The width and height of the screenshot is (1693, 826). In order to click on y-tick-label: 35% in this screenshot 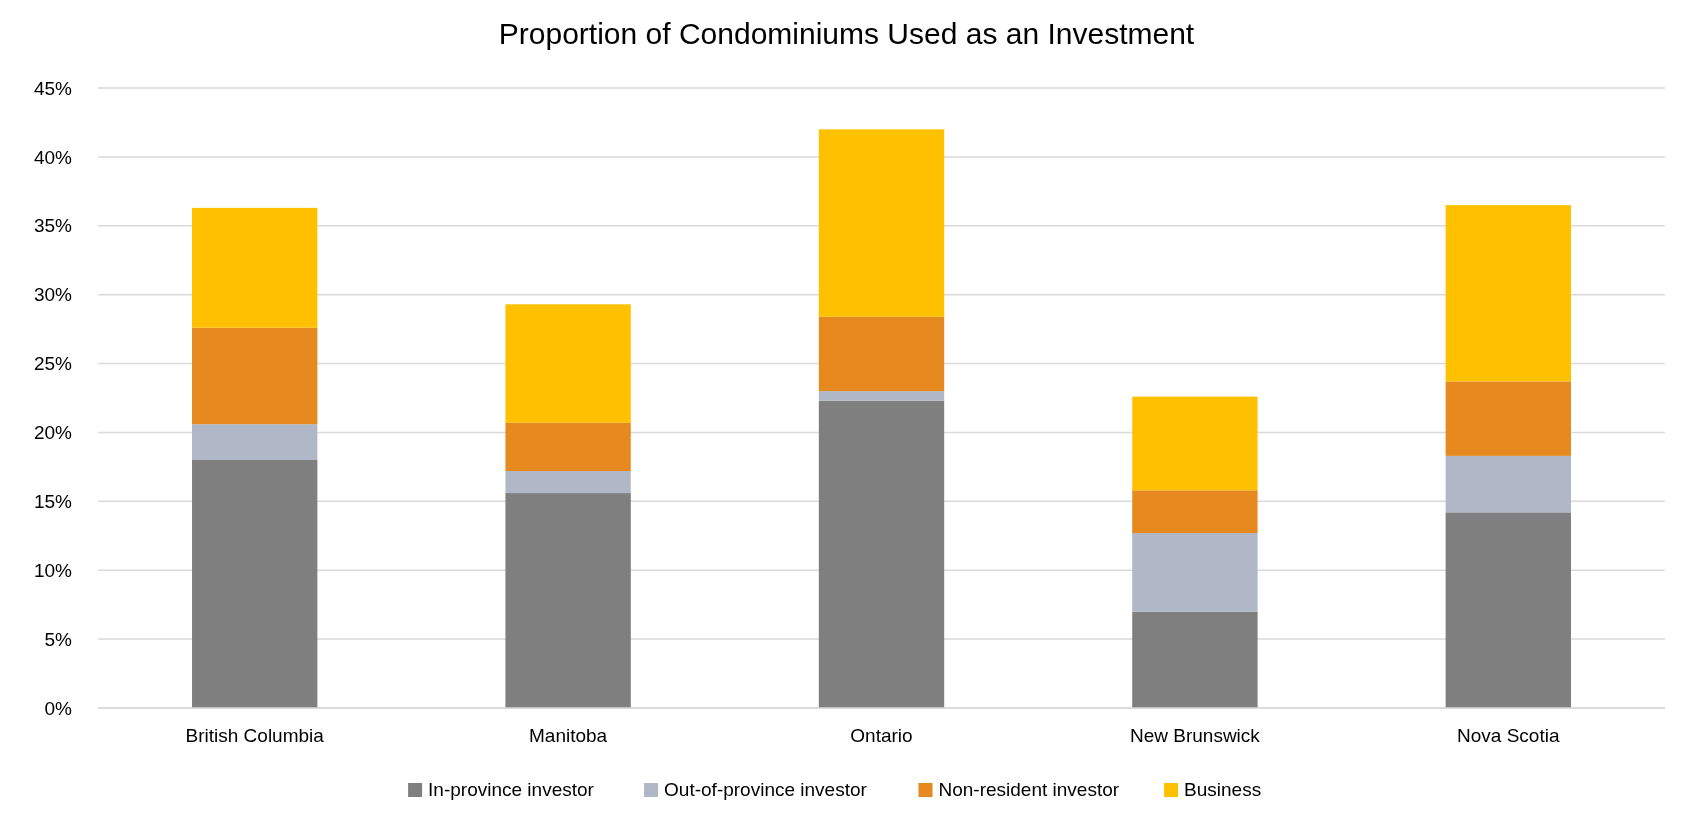, I will do `click(53, 226)`.